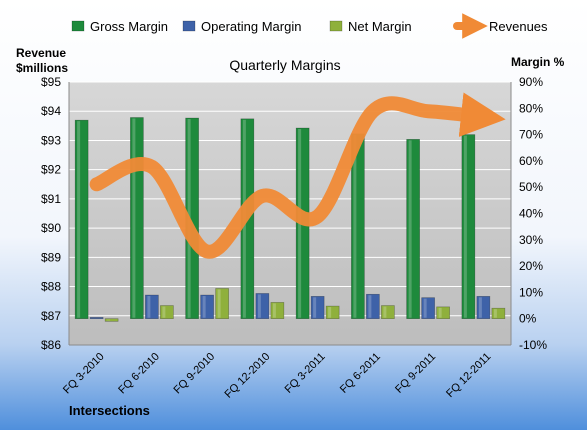 Image resolution: width=587 pixels, height=430 pixels. I want to click on y-right-tick-label: 90%, so click(531, 82).